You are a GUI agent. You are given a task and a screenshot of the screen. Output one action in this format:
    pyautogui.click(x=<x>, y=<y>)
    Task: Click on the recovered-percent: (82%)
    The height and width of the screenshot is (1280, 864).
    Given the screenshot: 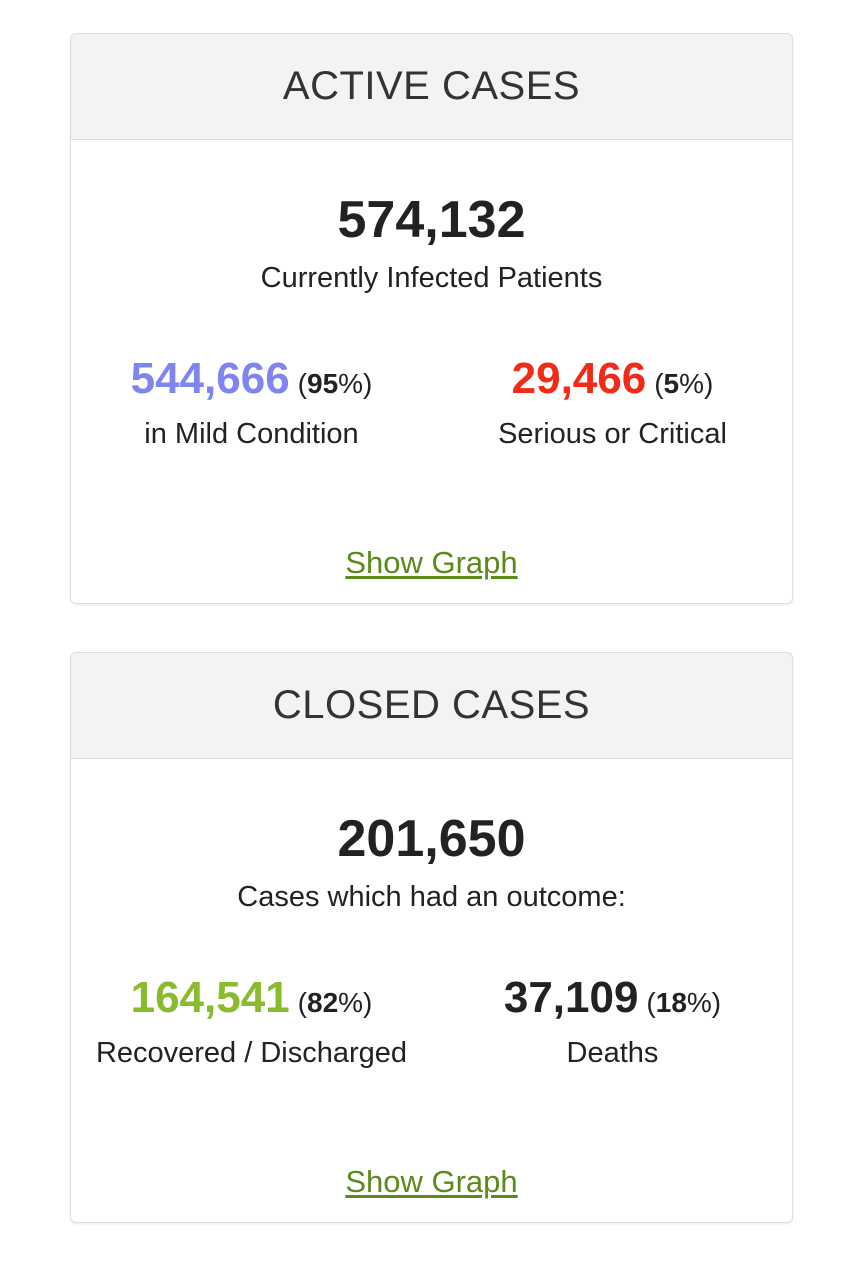 What is the action you would take?
    pyautogui.click(x=335, y=1002)
    